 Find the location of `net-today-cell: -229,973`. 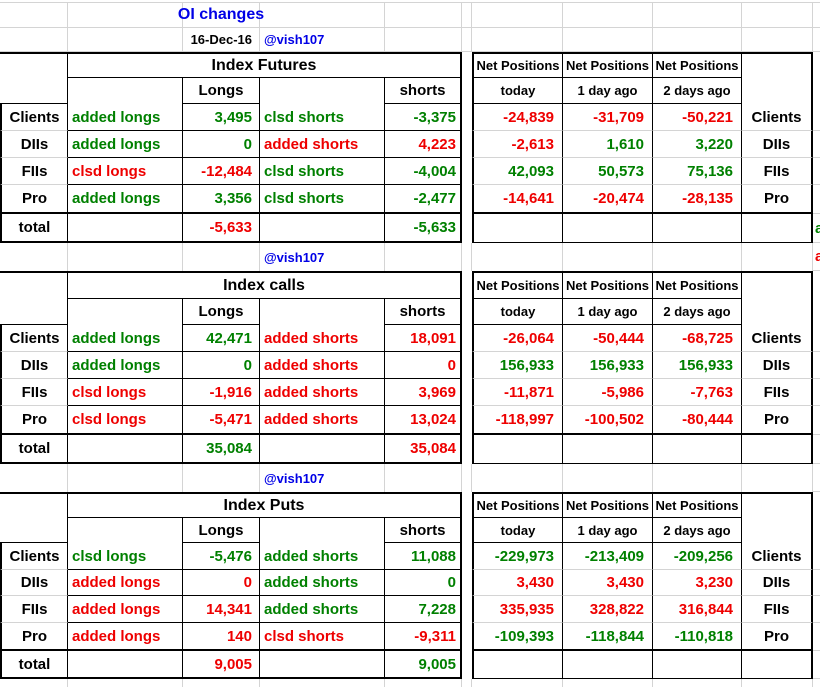

net-today-cell: -229,973 is located at coordinates (517, 556).